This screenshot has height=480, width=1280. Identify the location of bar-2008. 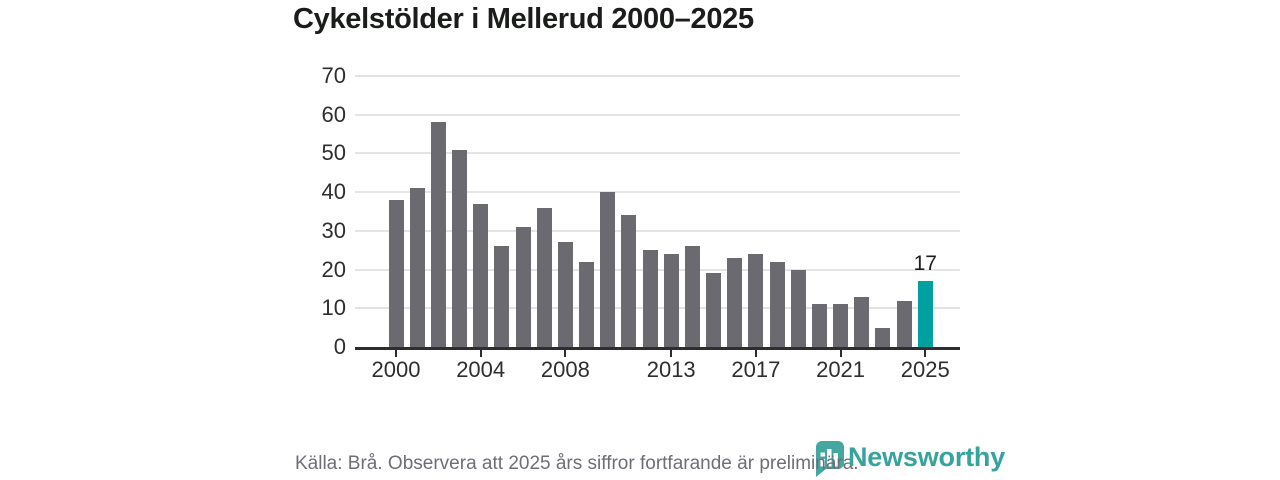
(565, 294).